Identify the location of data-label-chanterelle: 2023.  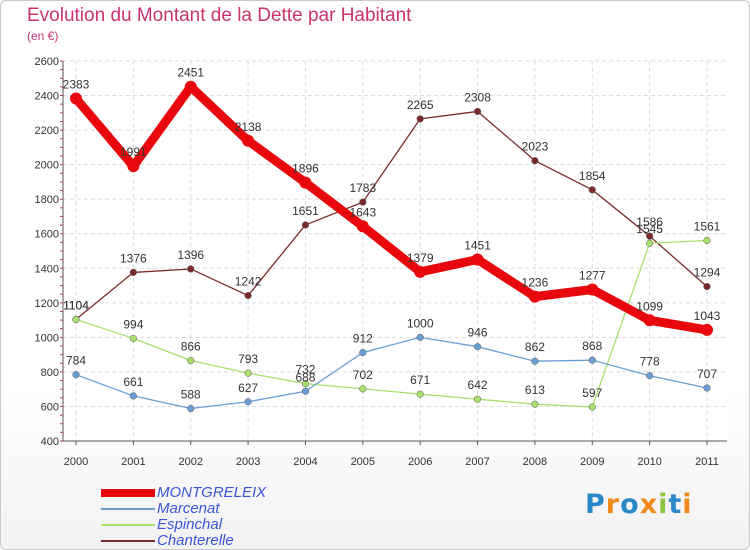
(535, 147).